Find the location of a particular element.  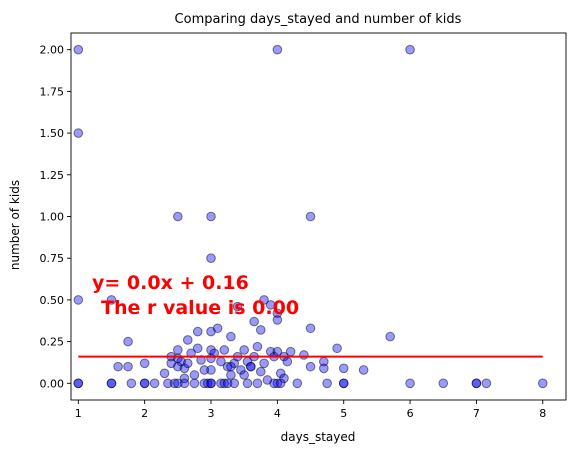

x-tick-label: 6 is located at coordinates (410, 413).